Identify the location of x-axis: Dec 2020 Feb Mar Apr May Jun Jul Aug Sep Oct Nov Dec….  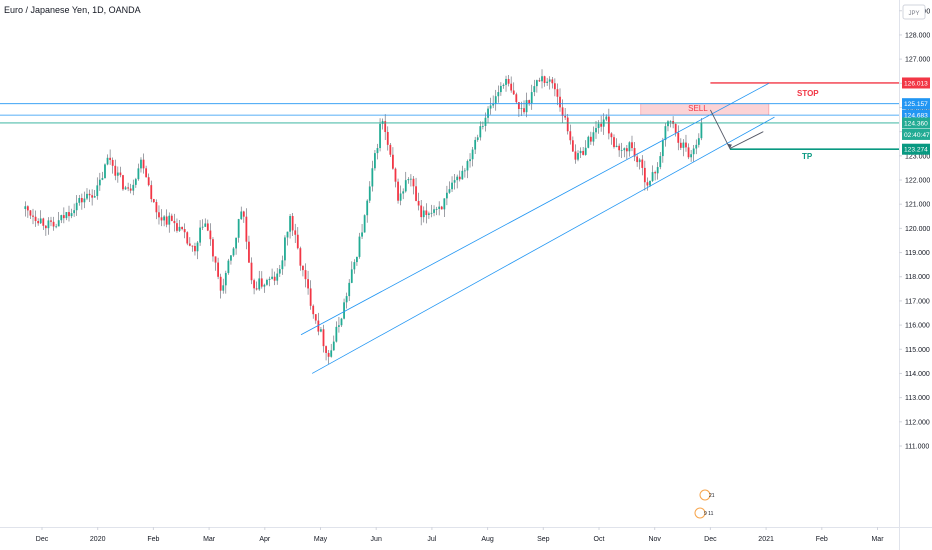
(460, 535).